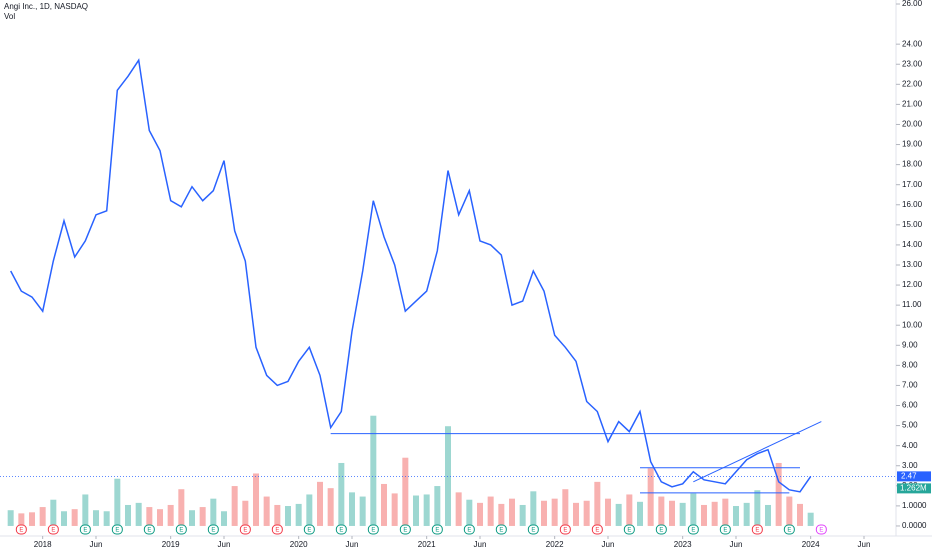 This screenshot has height=550, width=932. Describe the element at coordinates (912, 164) in the screenshot. I see `y-tick-label: 18.00` at that location.